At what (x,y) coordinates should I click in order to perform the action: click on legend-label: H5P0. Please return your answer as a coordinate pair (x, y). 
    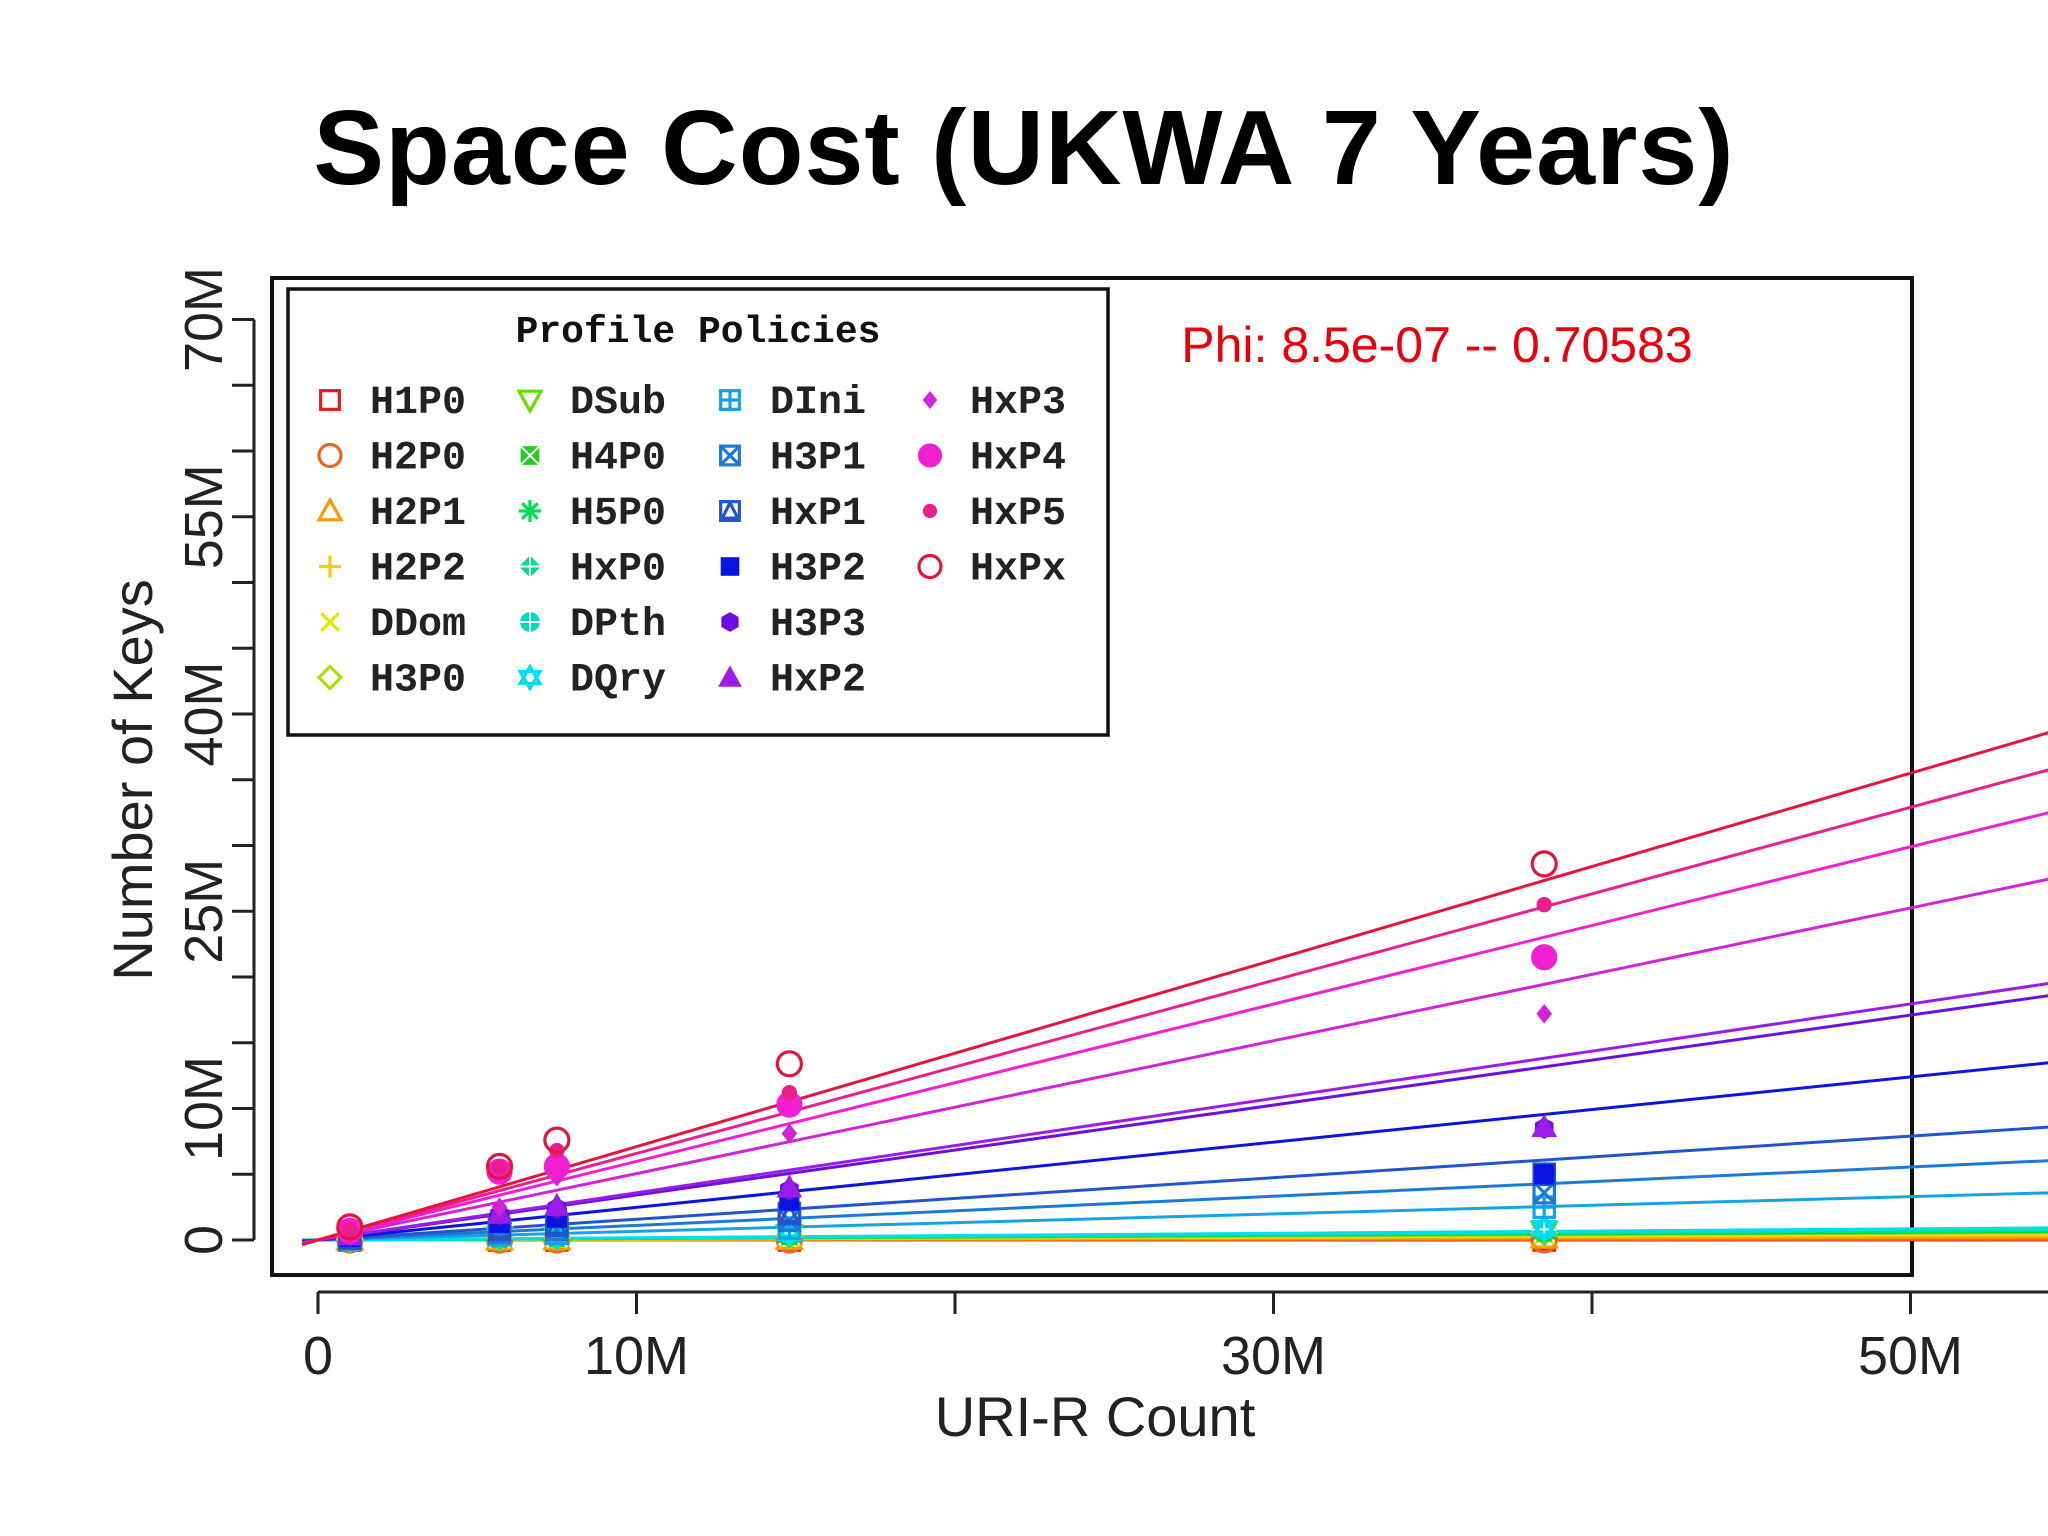
    Looking at the image, I should click on (618, 514).